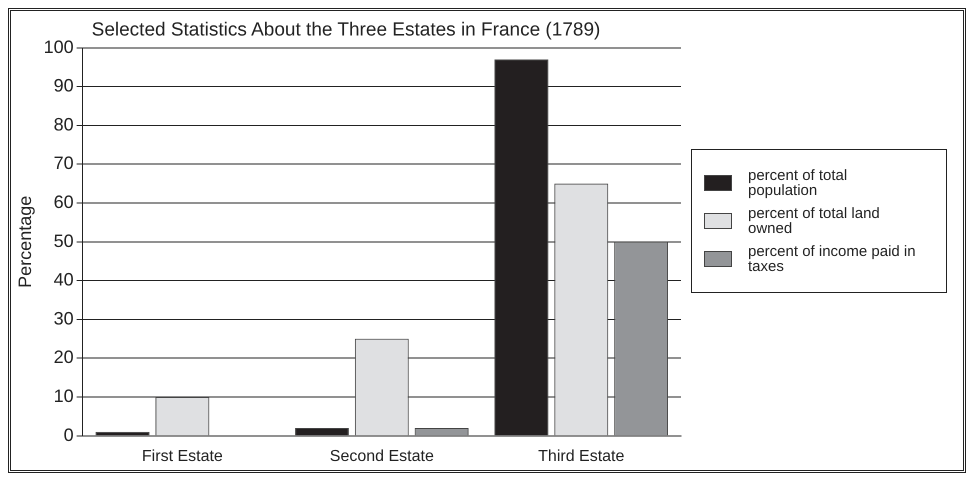  What do you see at coordinates (382, 456) in the screenshot?
I see `x-tick-label: Second Estate` at bounding box center [382, 456].